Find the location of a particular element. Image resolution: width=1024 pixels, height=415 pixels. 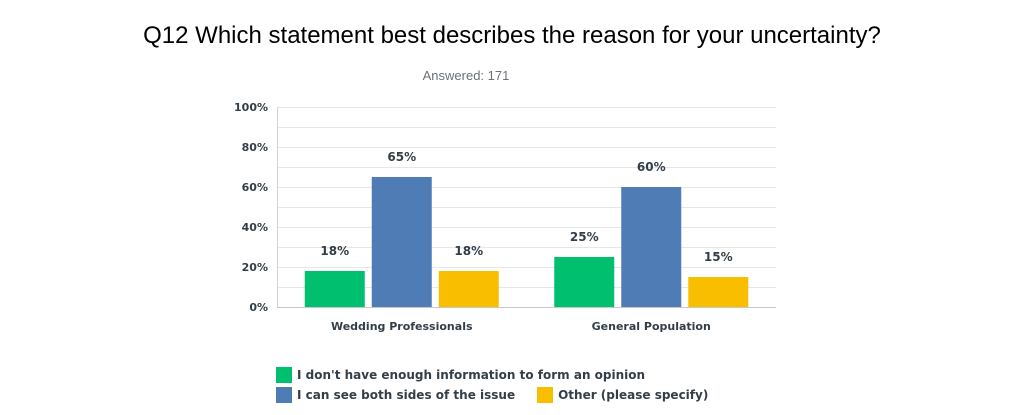

legend-item-both-sides: I can see both sides of the issue is located at coordinates (395, 395).